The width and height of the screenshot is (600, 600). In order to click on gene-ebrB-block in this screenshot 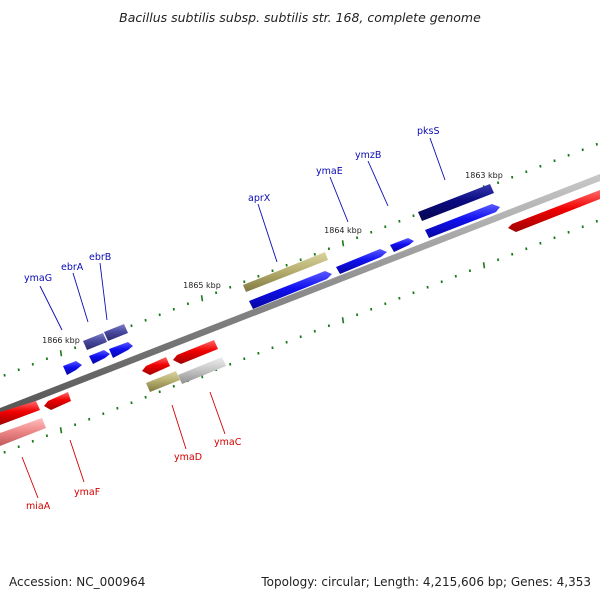, I will do `click(116, 332)`.